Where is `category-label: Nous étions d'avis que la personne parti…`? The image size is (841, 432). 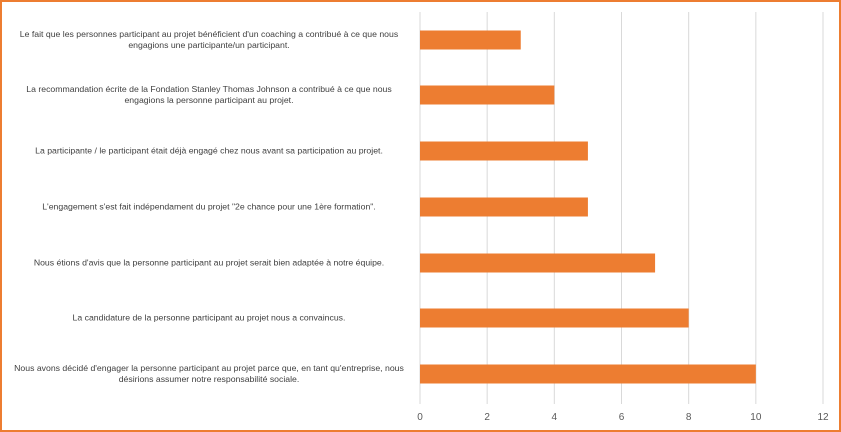 category-label: Nous étions d'avis que la personne parti… is located at coordinates (209, 262).